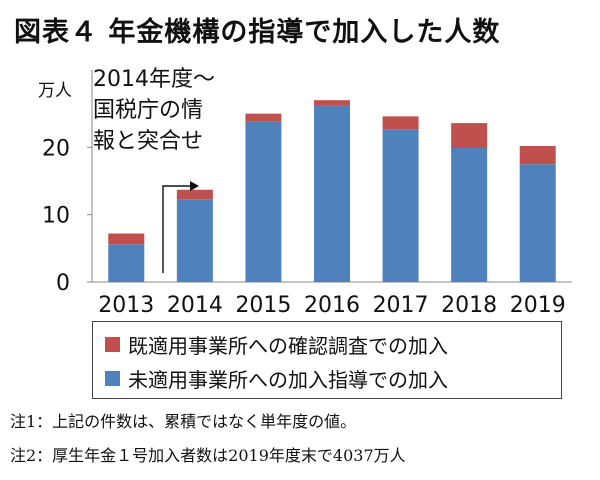  I want to click on legend-label-guidance: 未適用事業所への加入指導での加入, so click(288, 380).